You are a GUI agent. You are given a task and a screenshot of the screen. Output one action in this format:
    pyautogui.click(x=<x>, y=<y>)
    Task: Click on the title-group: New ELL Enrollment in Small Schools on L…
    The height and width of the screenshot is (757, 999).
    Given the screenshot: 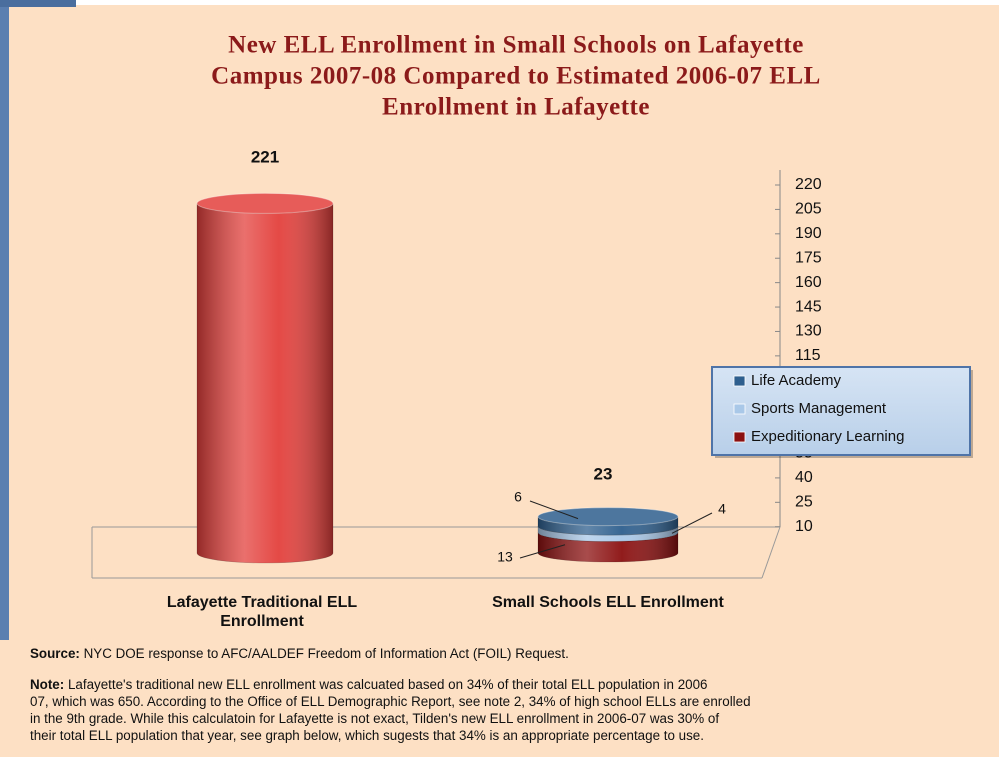 What is the action you would take?
    pyautogui.click(x=516, y=76)
    